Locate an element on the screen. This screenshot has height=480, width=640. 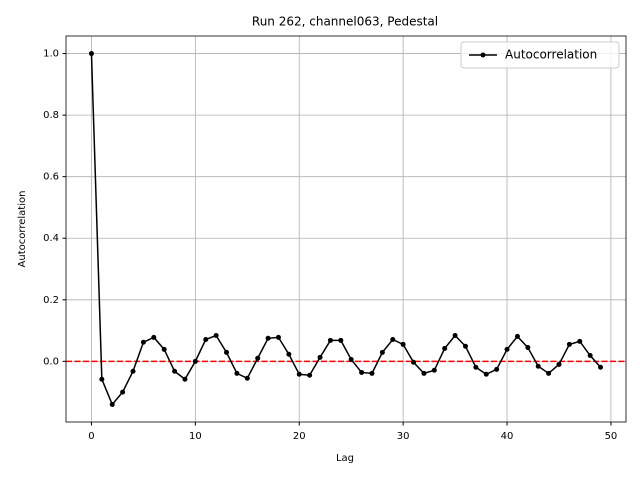
x-tick-label: 30 is located at coordinates (403, 436).